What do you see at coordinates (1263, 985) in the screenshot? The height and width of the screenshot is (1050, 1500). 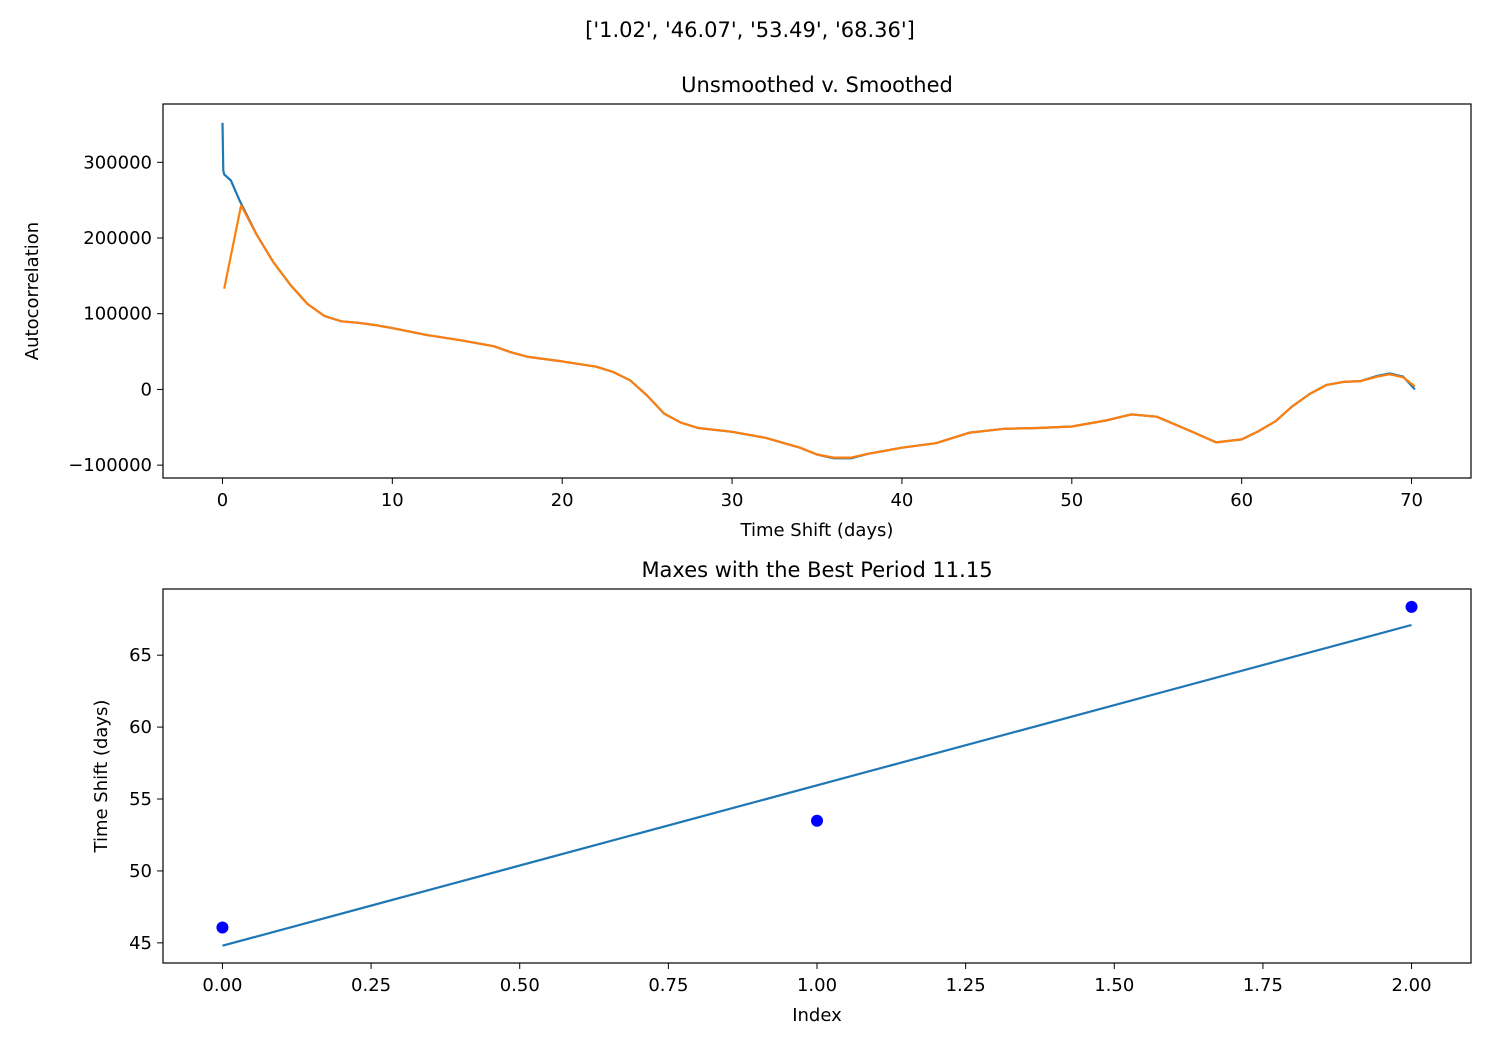 I see `x-tick-label: 1.75` at bounding box center [1263, 985].